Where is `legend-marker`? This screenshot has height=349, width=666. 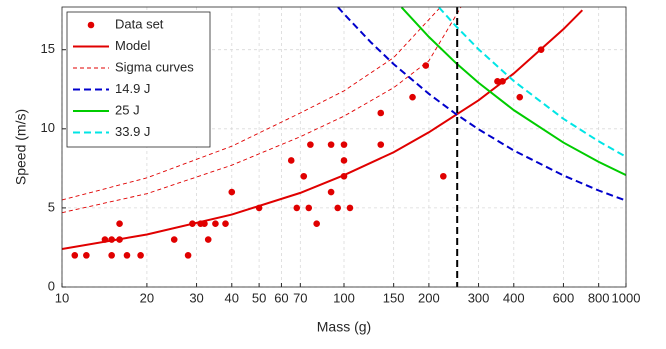 legend-marker is located at coordinates (91, 25).